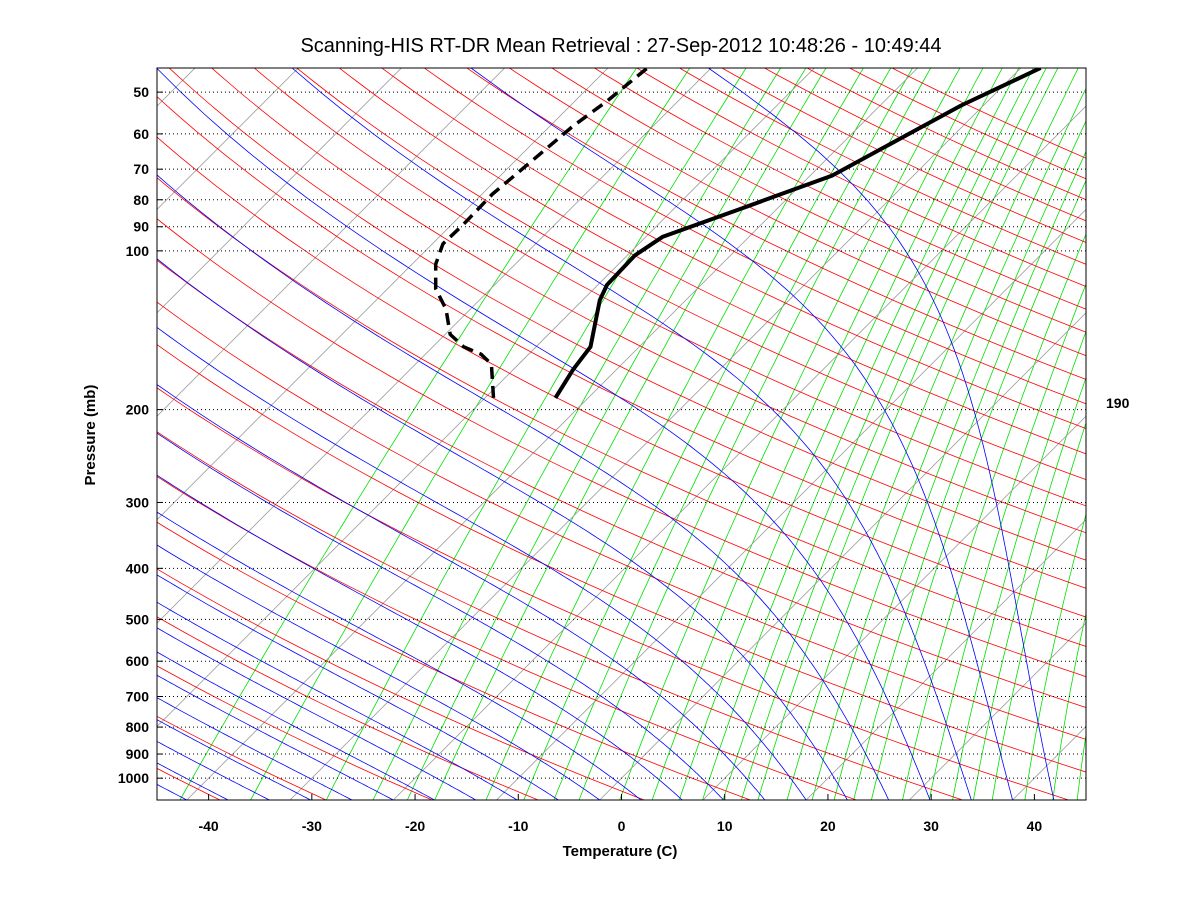 This screenshot has height=900, width=1200. I want to click on y-tick-label: 1000, so click(133, 778).